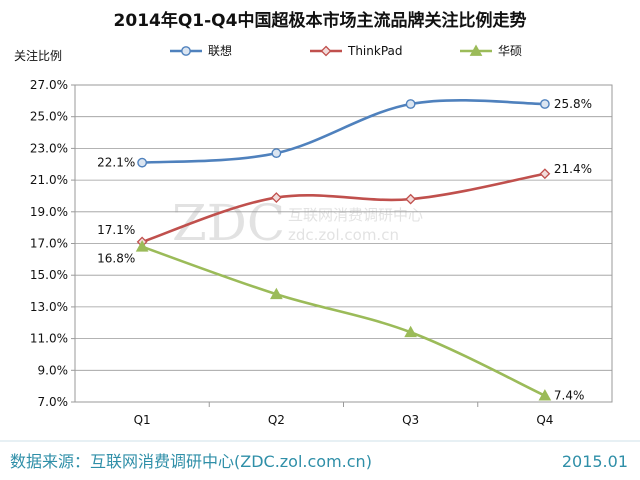 The width and height of the screenshot is (640, 480). What do you see at coordinates (595, 461) in the screenshot?
I see `footer-date: 2015.01` at bounding box center [595, 461].